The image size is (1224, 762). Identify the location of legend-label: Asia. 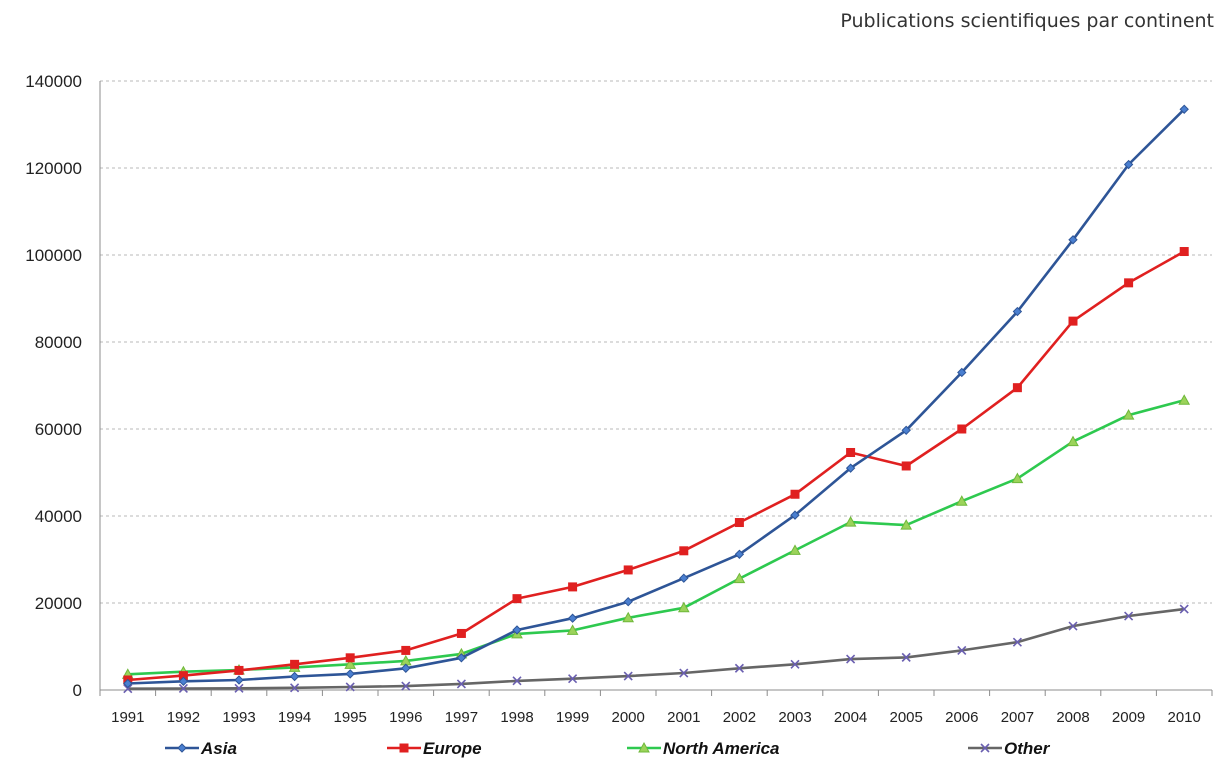
(218, 748).